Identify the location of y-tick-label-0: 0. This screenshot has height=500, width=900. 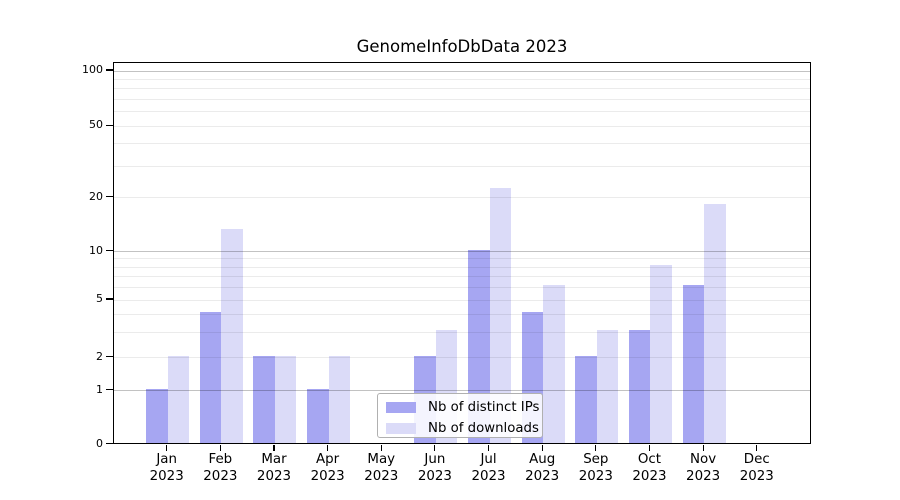
(99, 443).